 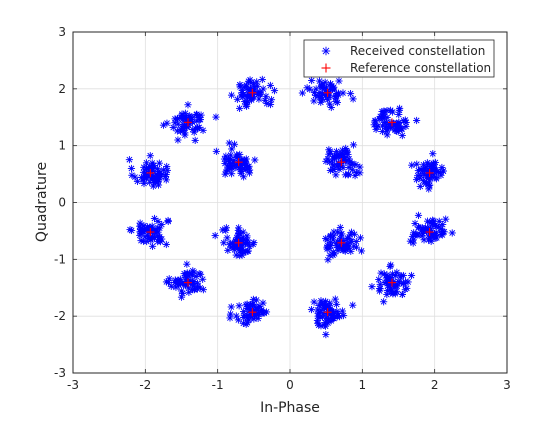 What do you see at coordinates (73, 385) in the screenshot?
I see `x-tick-label: -3` at bounding box center [73, 385].